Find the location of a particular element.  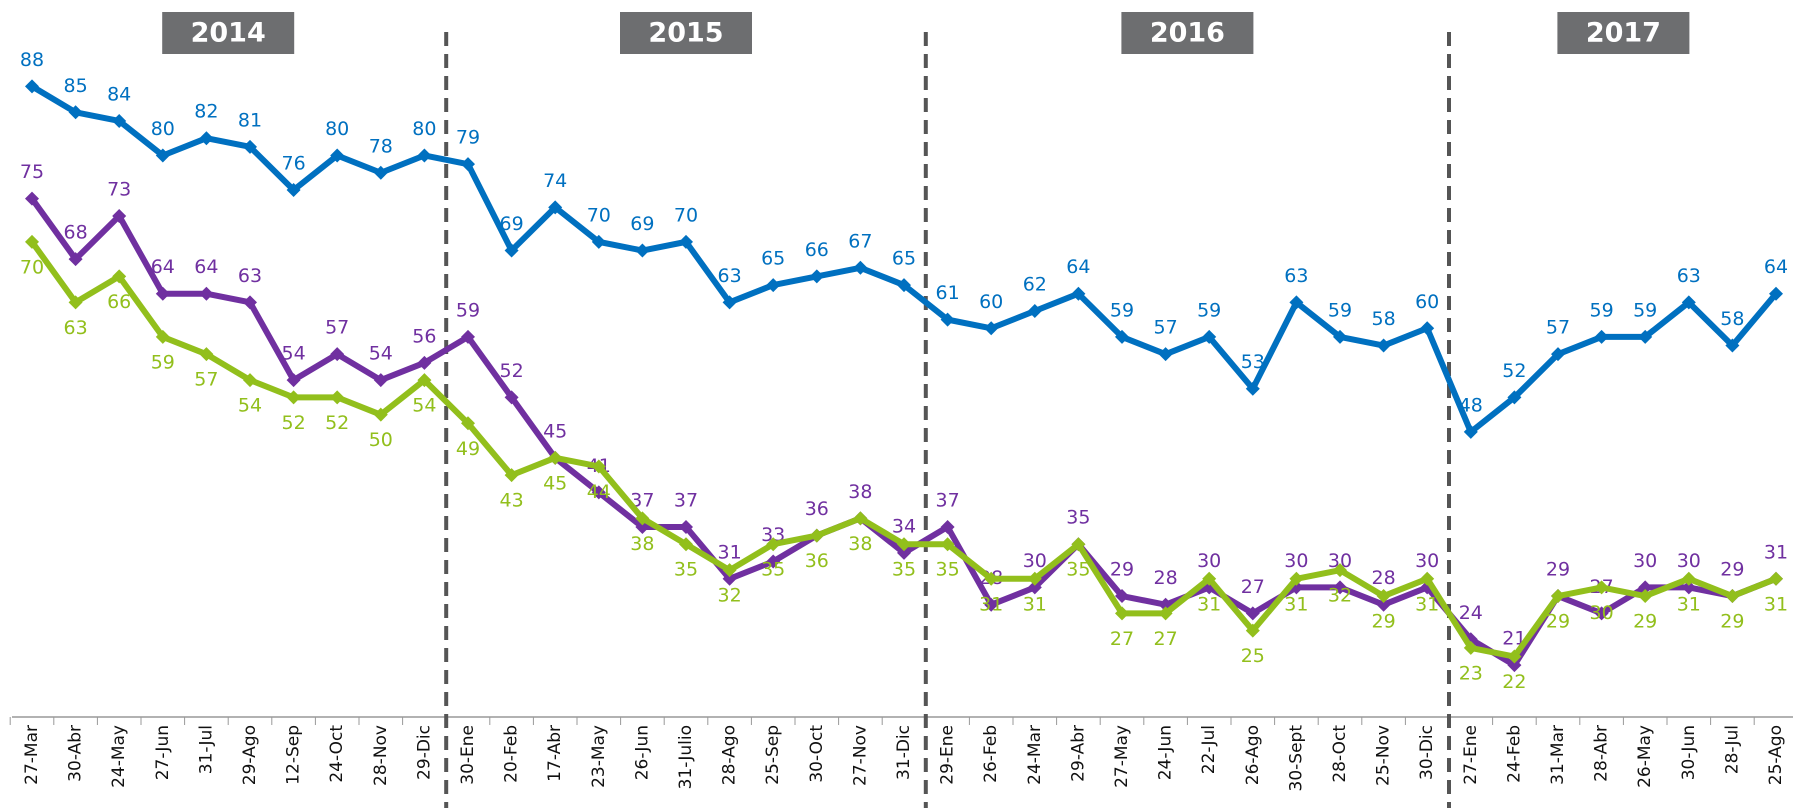

x-tick-label: 20-Feb is located at coordinates (512, 754).